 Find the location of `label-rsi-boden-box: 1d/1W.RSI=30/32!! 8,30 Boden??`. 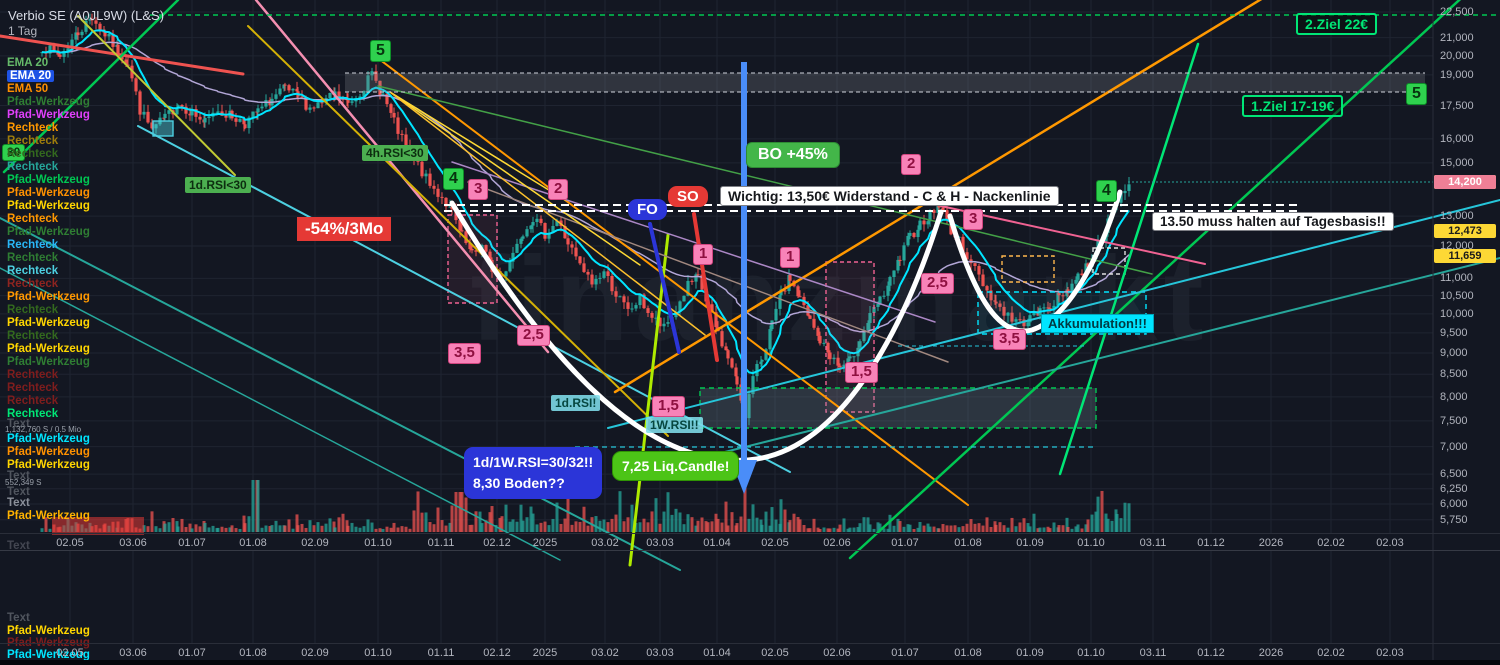

label-rsi-boden-box: 1d/1W.RSI=30/32!! 8,30 Boden?? is located at coordinates (533, 473).